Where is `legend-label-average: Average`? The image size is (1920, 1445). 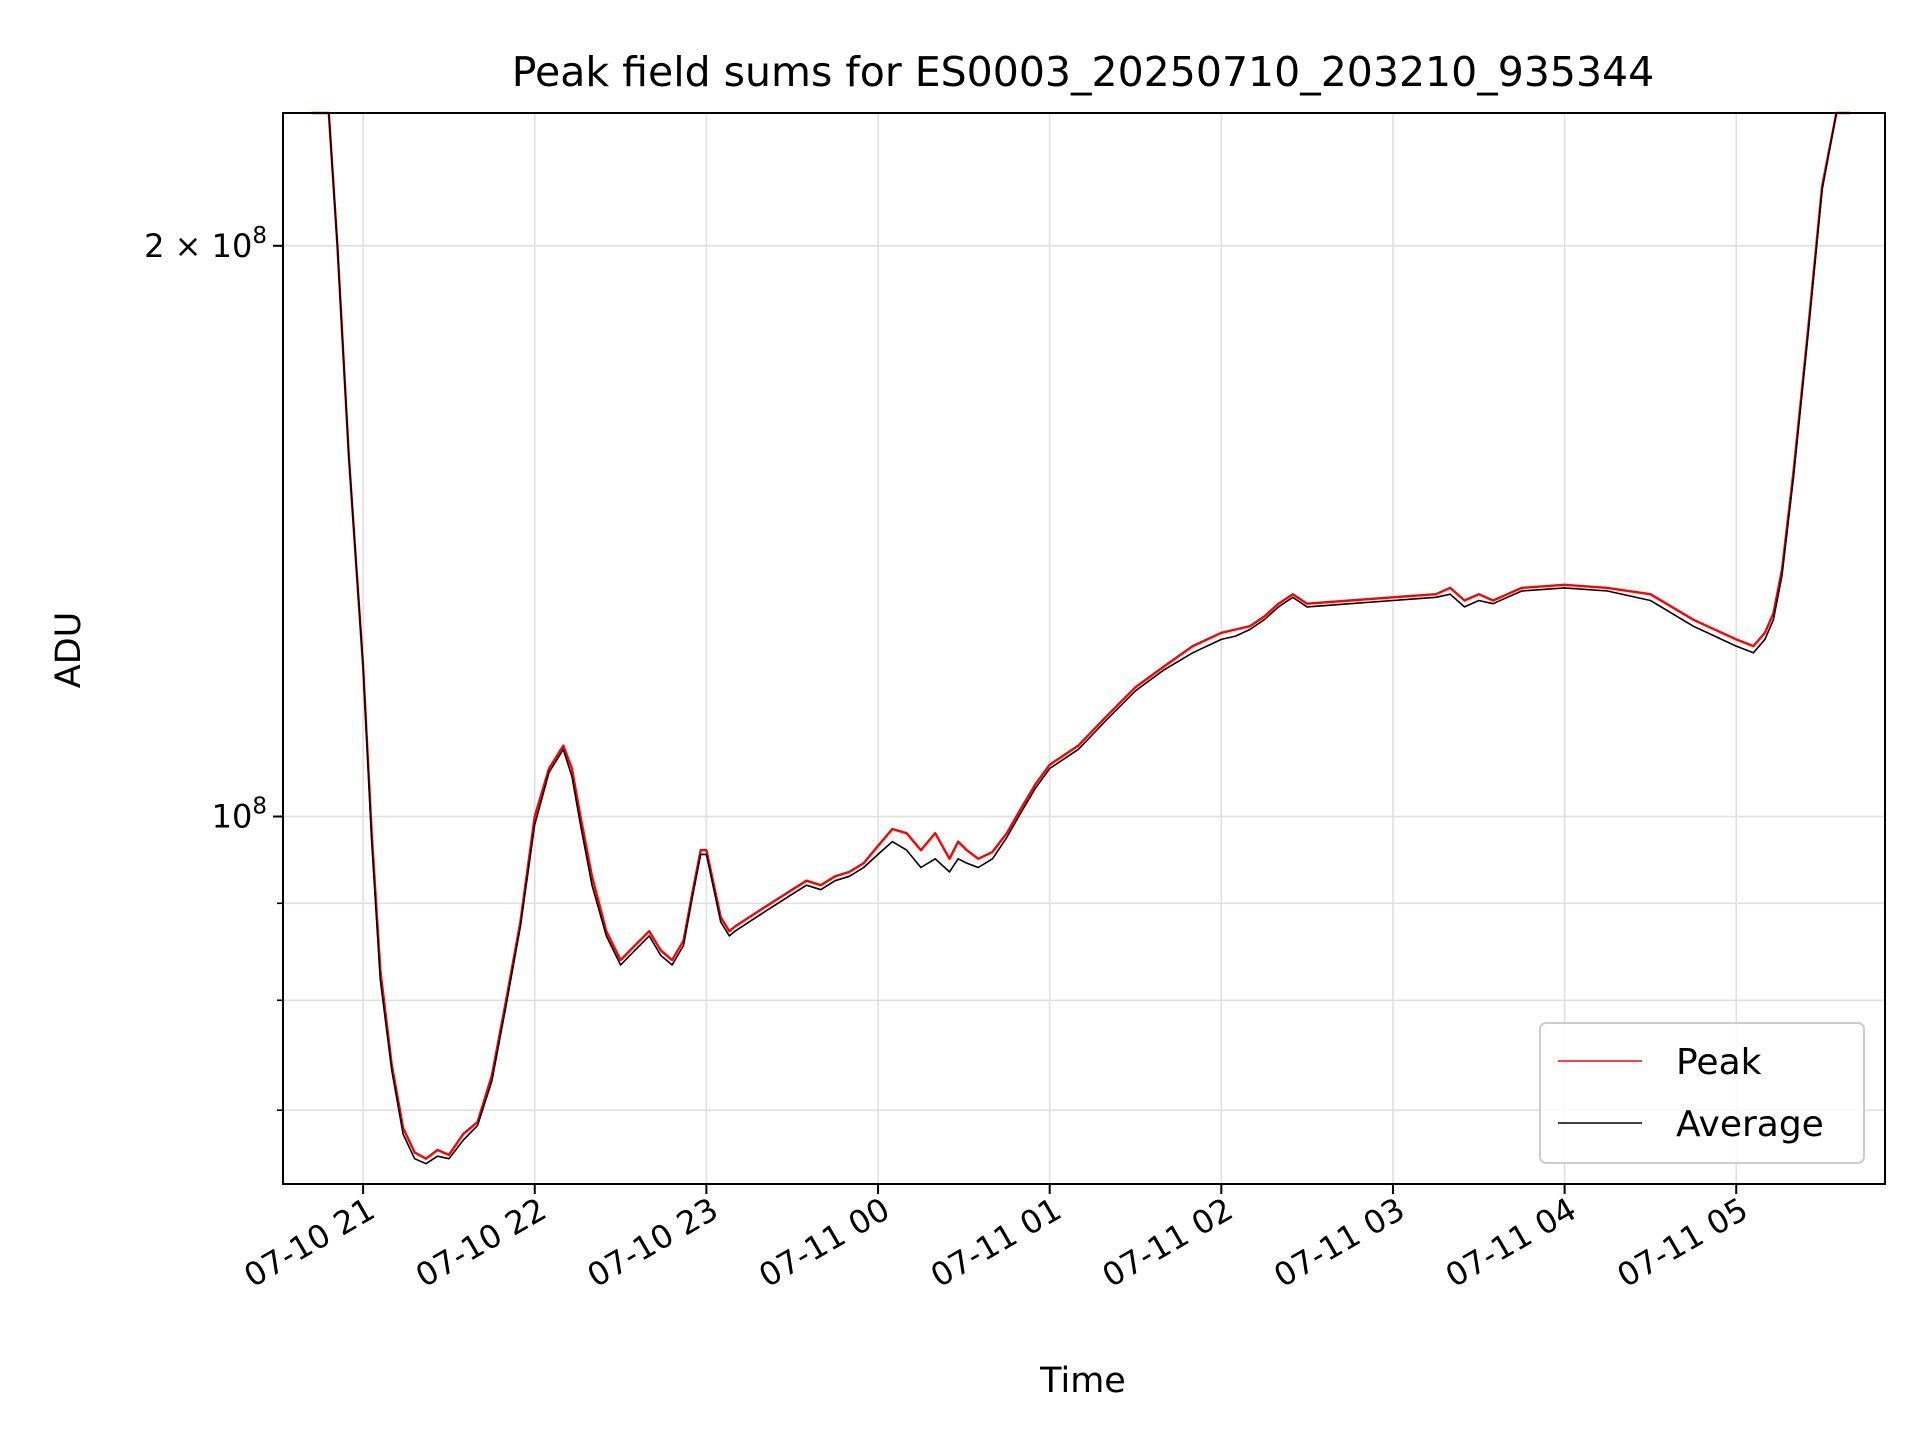
legend-label-average: Average is located at coordinates (1750, 1124).